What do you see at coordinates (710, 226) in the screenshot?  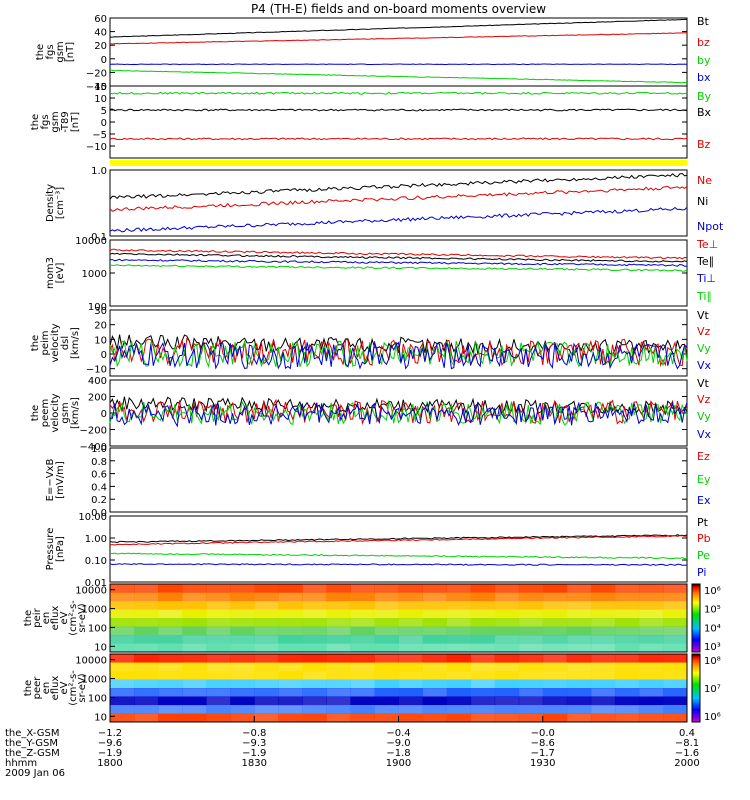 I see `legend-Npot: Npot` at bounding box center [710, 226].